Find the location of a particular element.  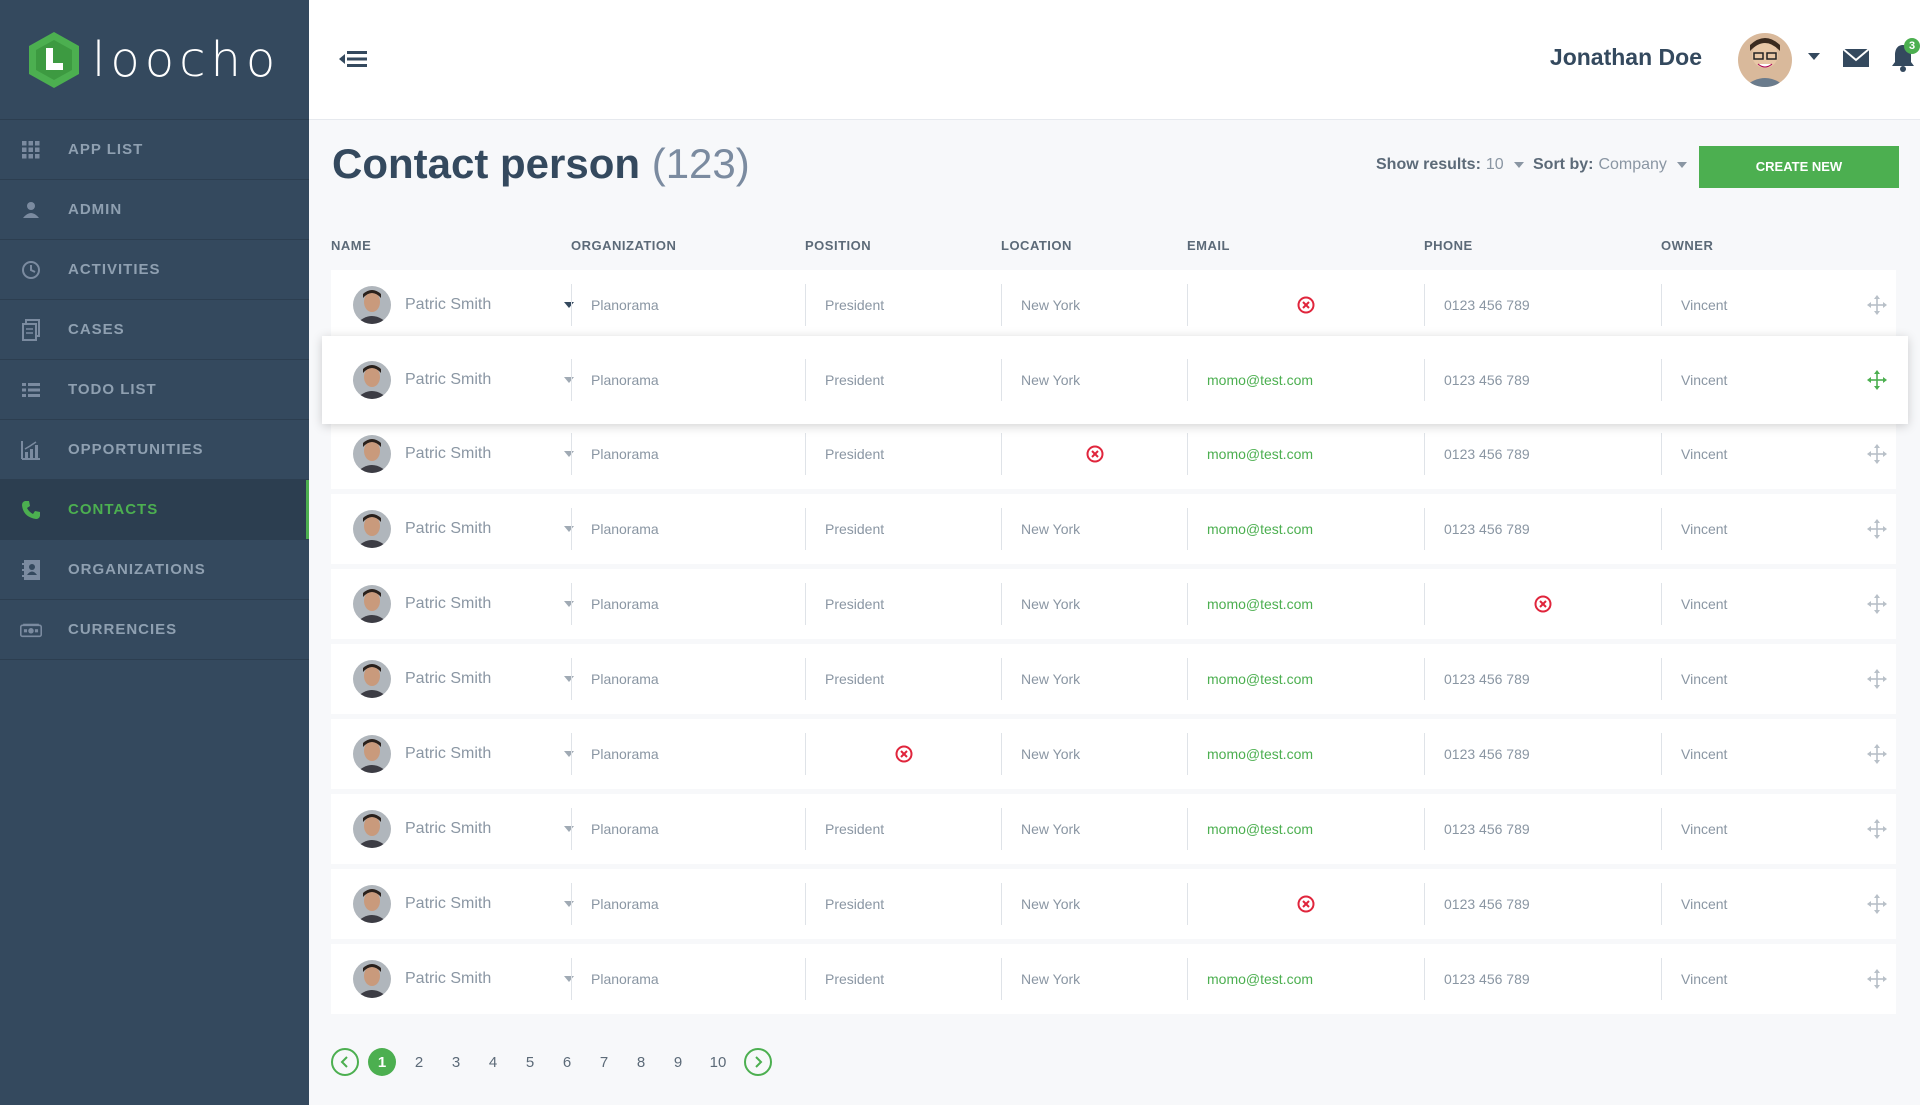

page-9-button: 9 is located at coordinates (678, 1062).